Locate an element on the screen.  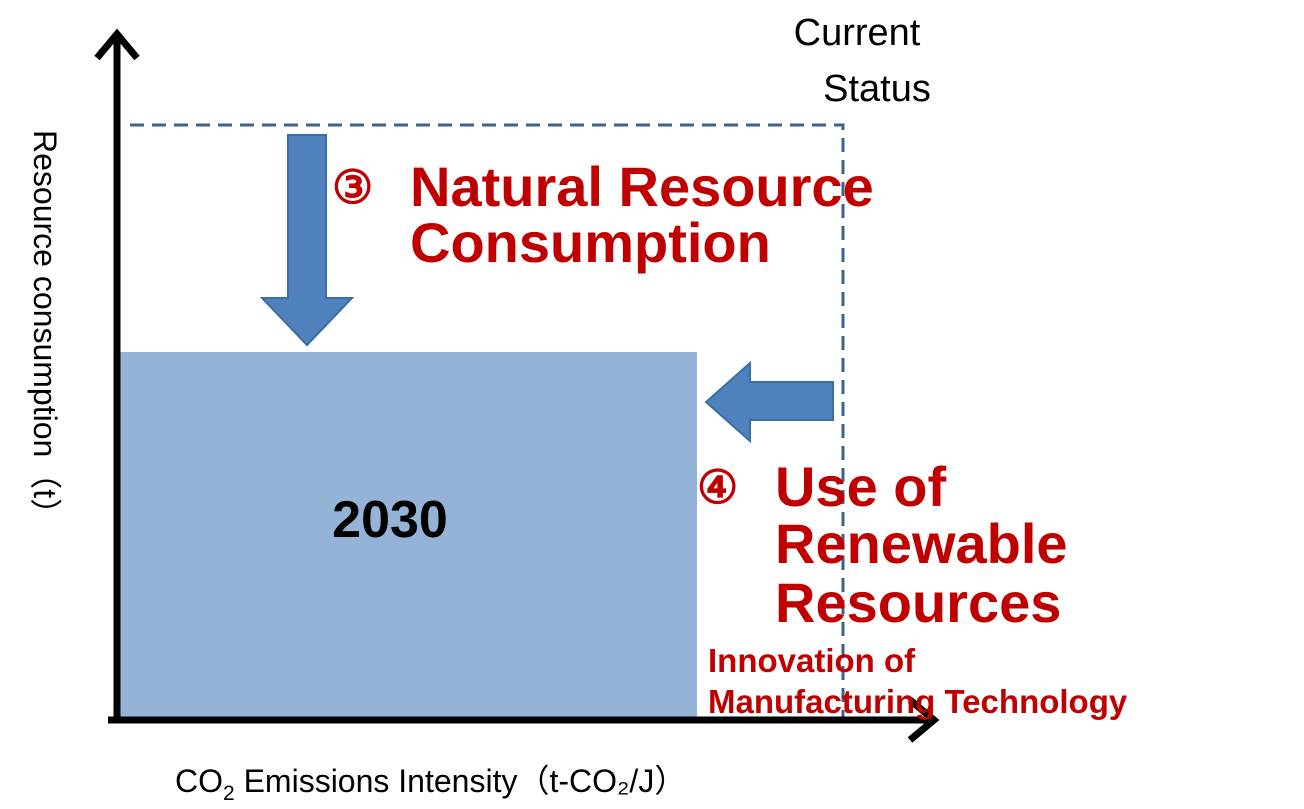
x-axis-label-part: Emissions Intensity（t-CO₂/J） is located at coordinates (461, 781).